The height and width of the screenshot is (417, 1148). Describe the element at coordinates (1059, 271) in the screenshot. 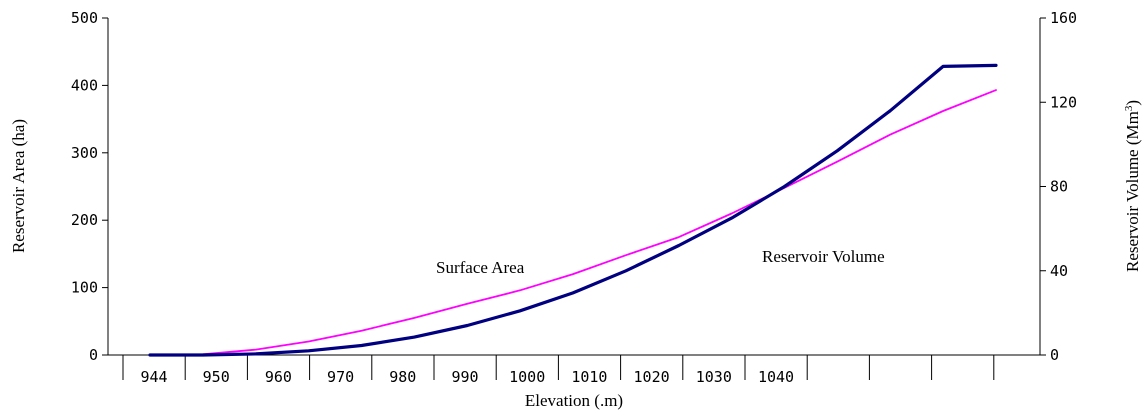

I see `y-right-tick-label: 40` at that location.